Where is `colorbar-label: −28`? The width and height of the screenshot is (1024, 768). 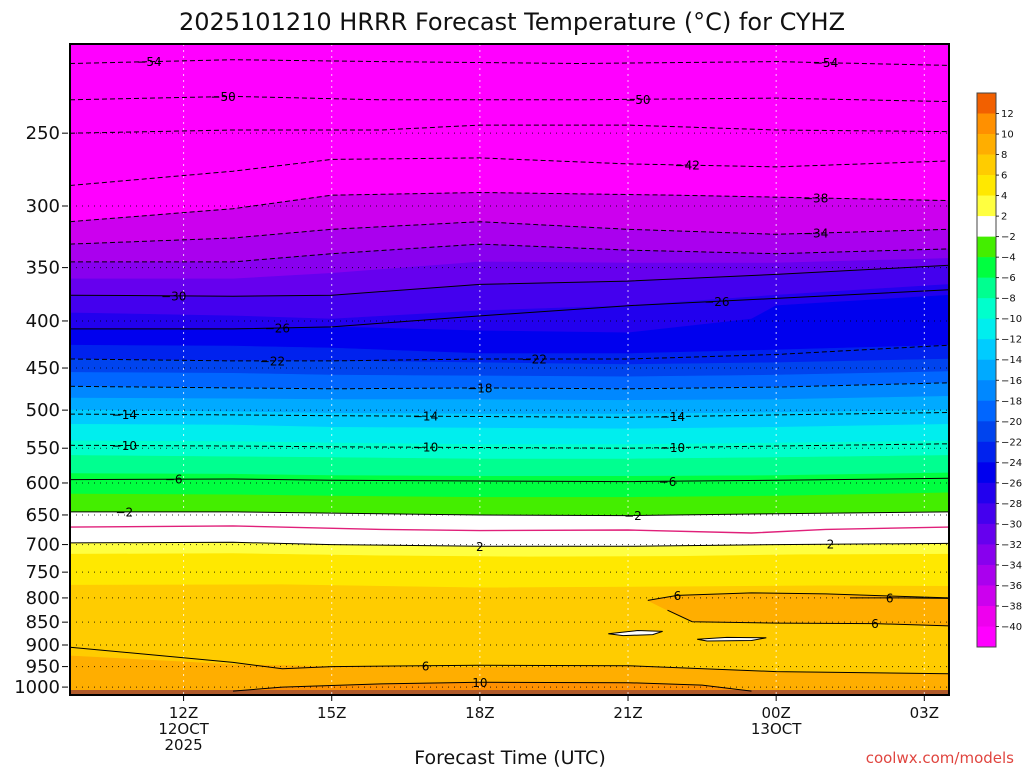
colorbar-label: −28 is located at coordinates (1011, 504).